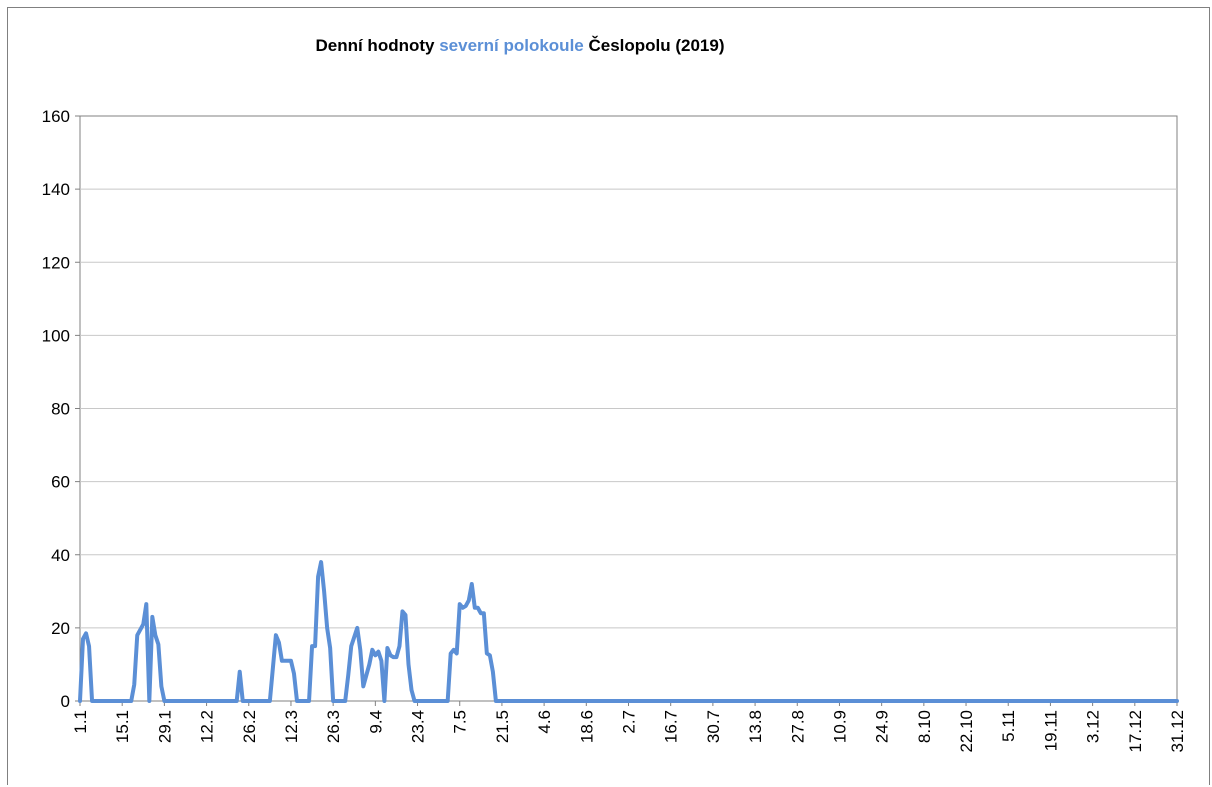 The height and width of the screenshot is (787, 1212). I want to click on x-tick-label: 3.12, so click(1093, 726).